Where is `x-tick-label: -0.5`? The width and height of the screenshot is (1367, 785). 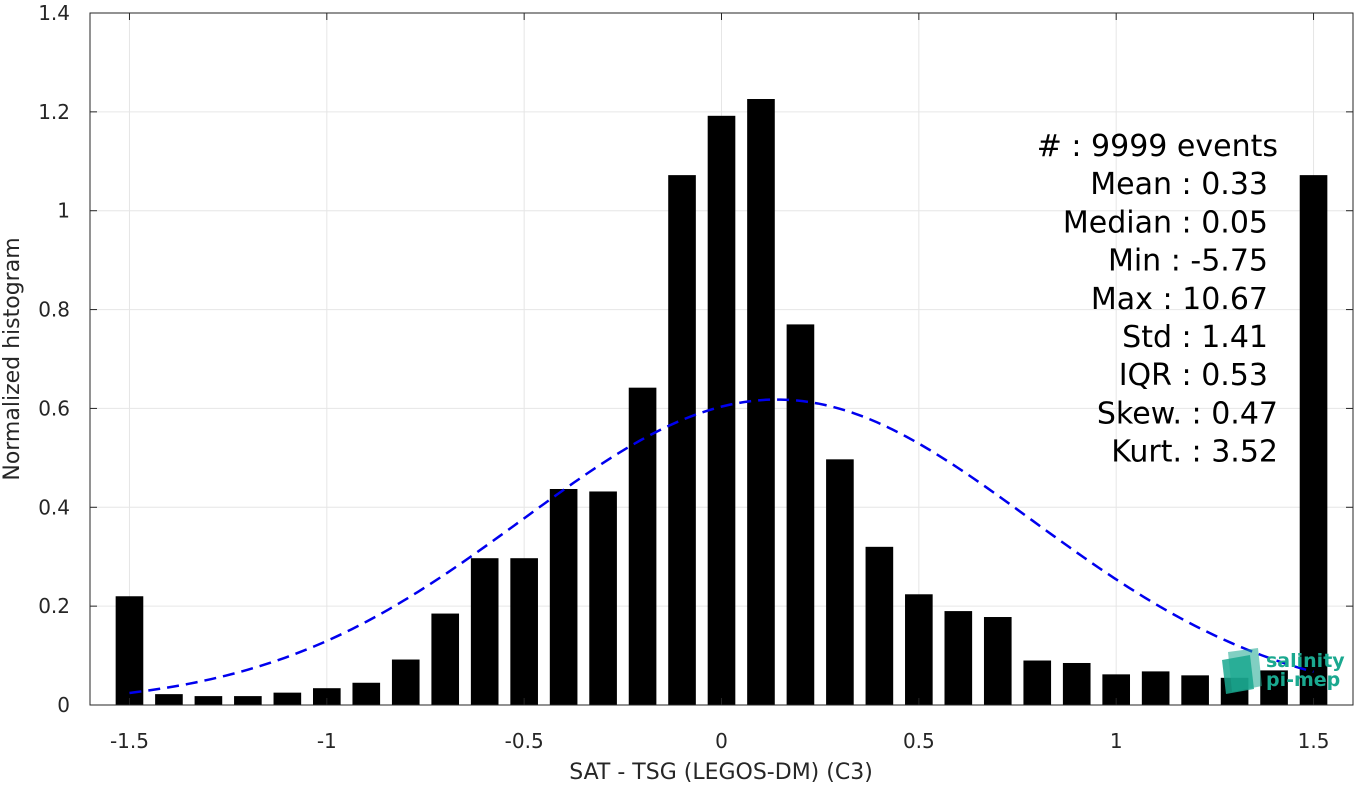 x-tick-label: -0.5 is located at coordinates (524, 741).